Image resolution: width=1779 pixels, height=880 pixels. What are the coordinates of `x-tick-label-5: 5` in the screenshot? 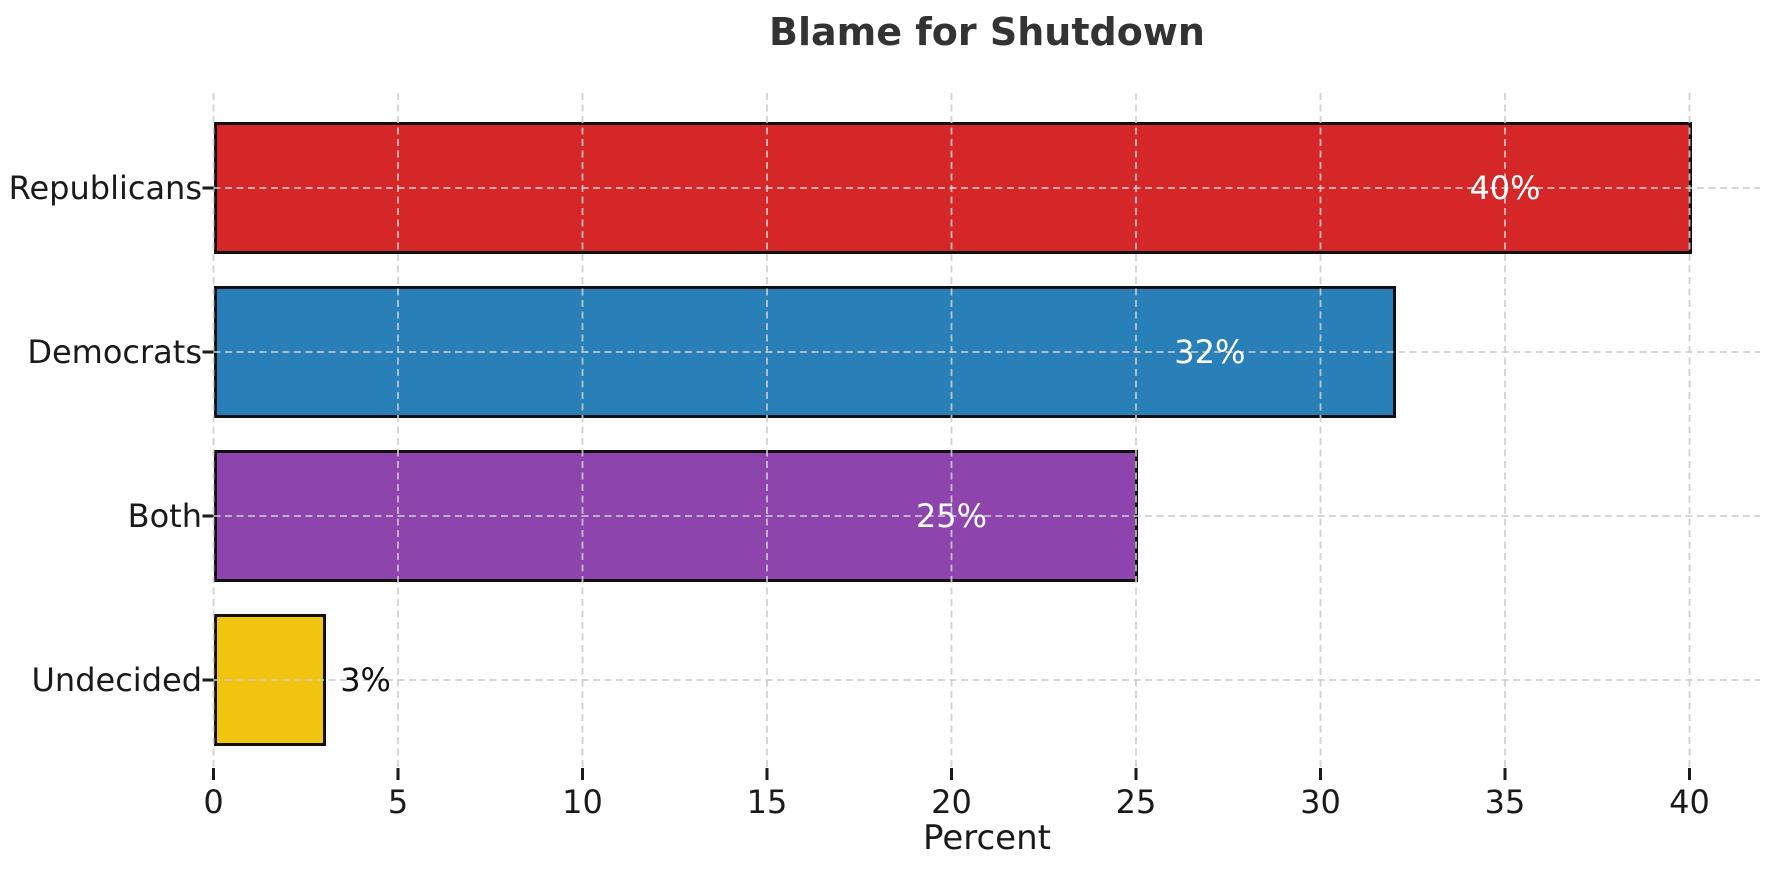 It's located at (398, 802).